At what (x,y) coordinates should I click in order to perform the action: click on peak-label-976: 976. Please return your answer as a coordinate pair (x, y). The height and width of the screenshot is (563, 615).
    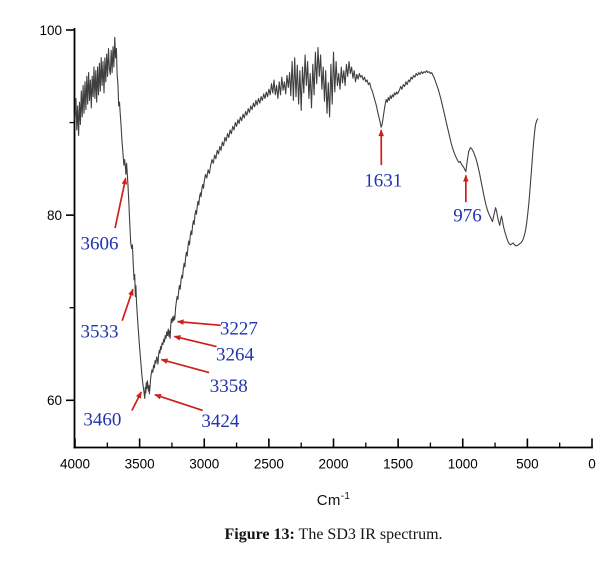
    Looking at the image, I should click on (467, 216).